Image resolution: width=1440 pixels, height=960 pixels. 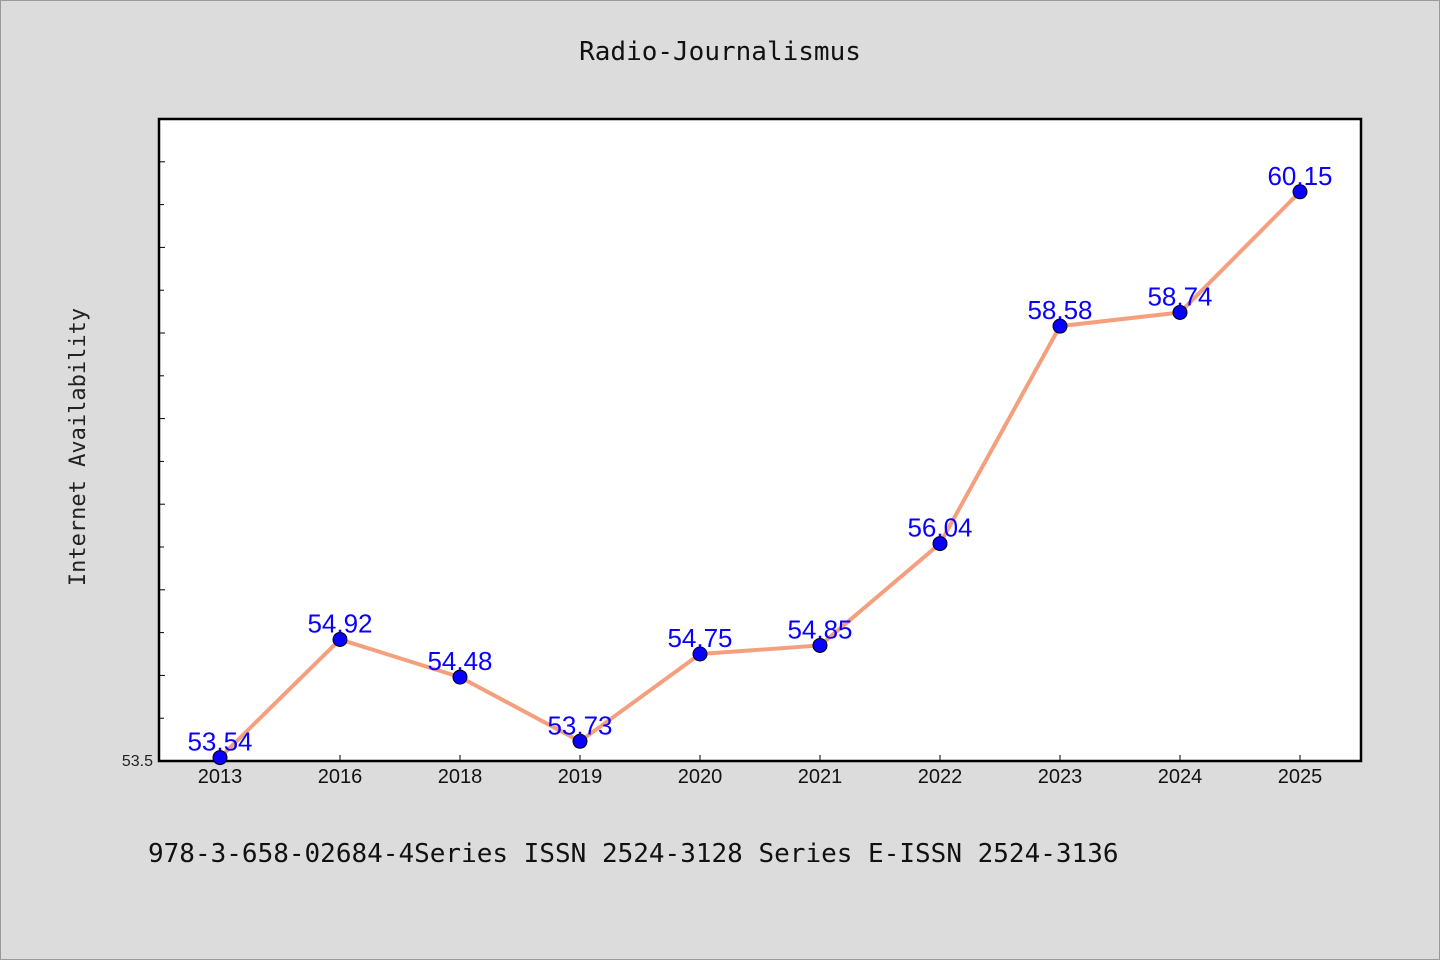 I want to click on x-tick-label: 2023, so click(x=1060, y=777).